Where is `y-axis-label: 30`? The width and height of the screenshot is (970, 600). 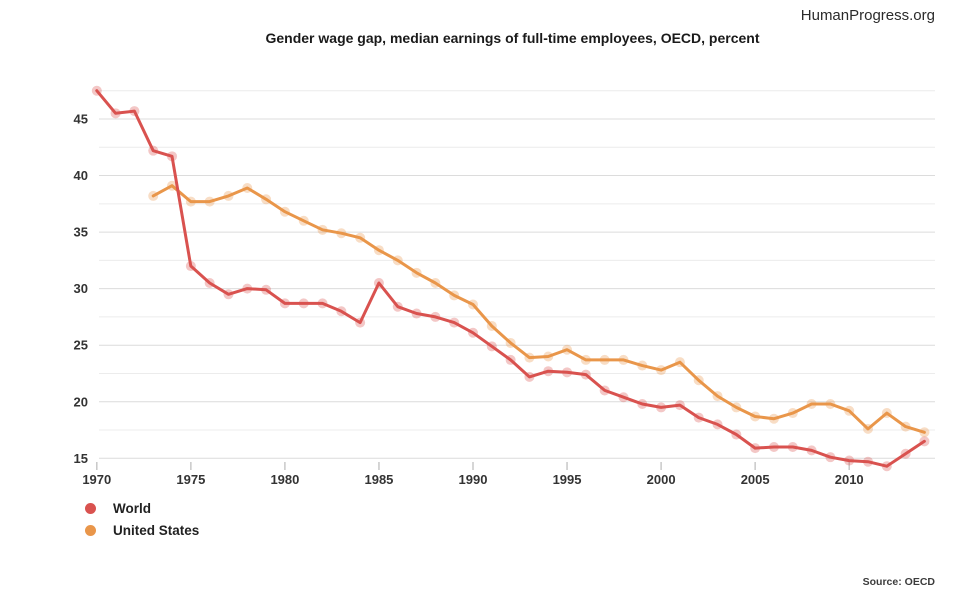 y-axis-label: 30 is located at coordinates (81, 288).